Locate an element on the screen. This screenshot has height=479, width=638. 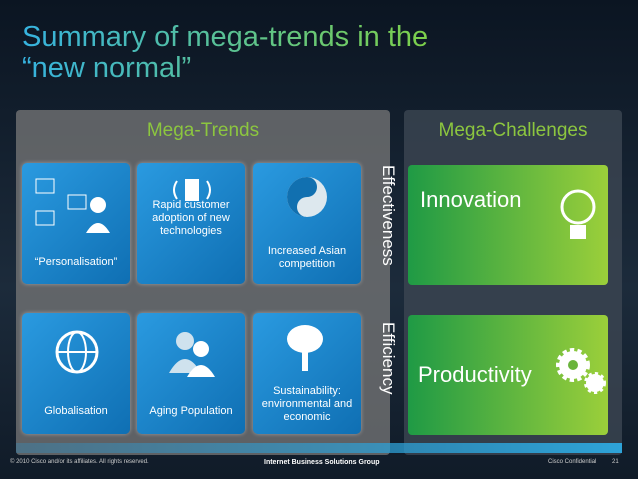
group-name: Internet Business Solutions Group is located at coordinates (322, 462).